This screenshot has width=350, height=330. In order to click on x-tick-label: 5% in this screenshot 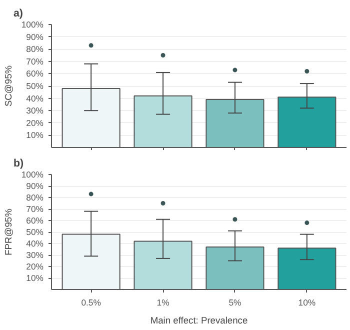, I will do `click(235, 303)`.